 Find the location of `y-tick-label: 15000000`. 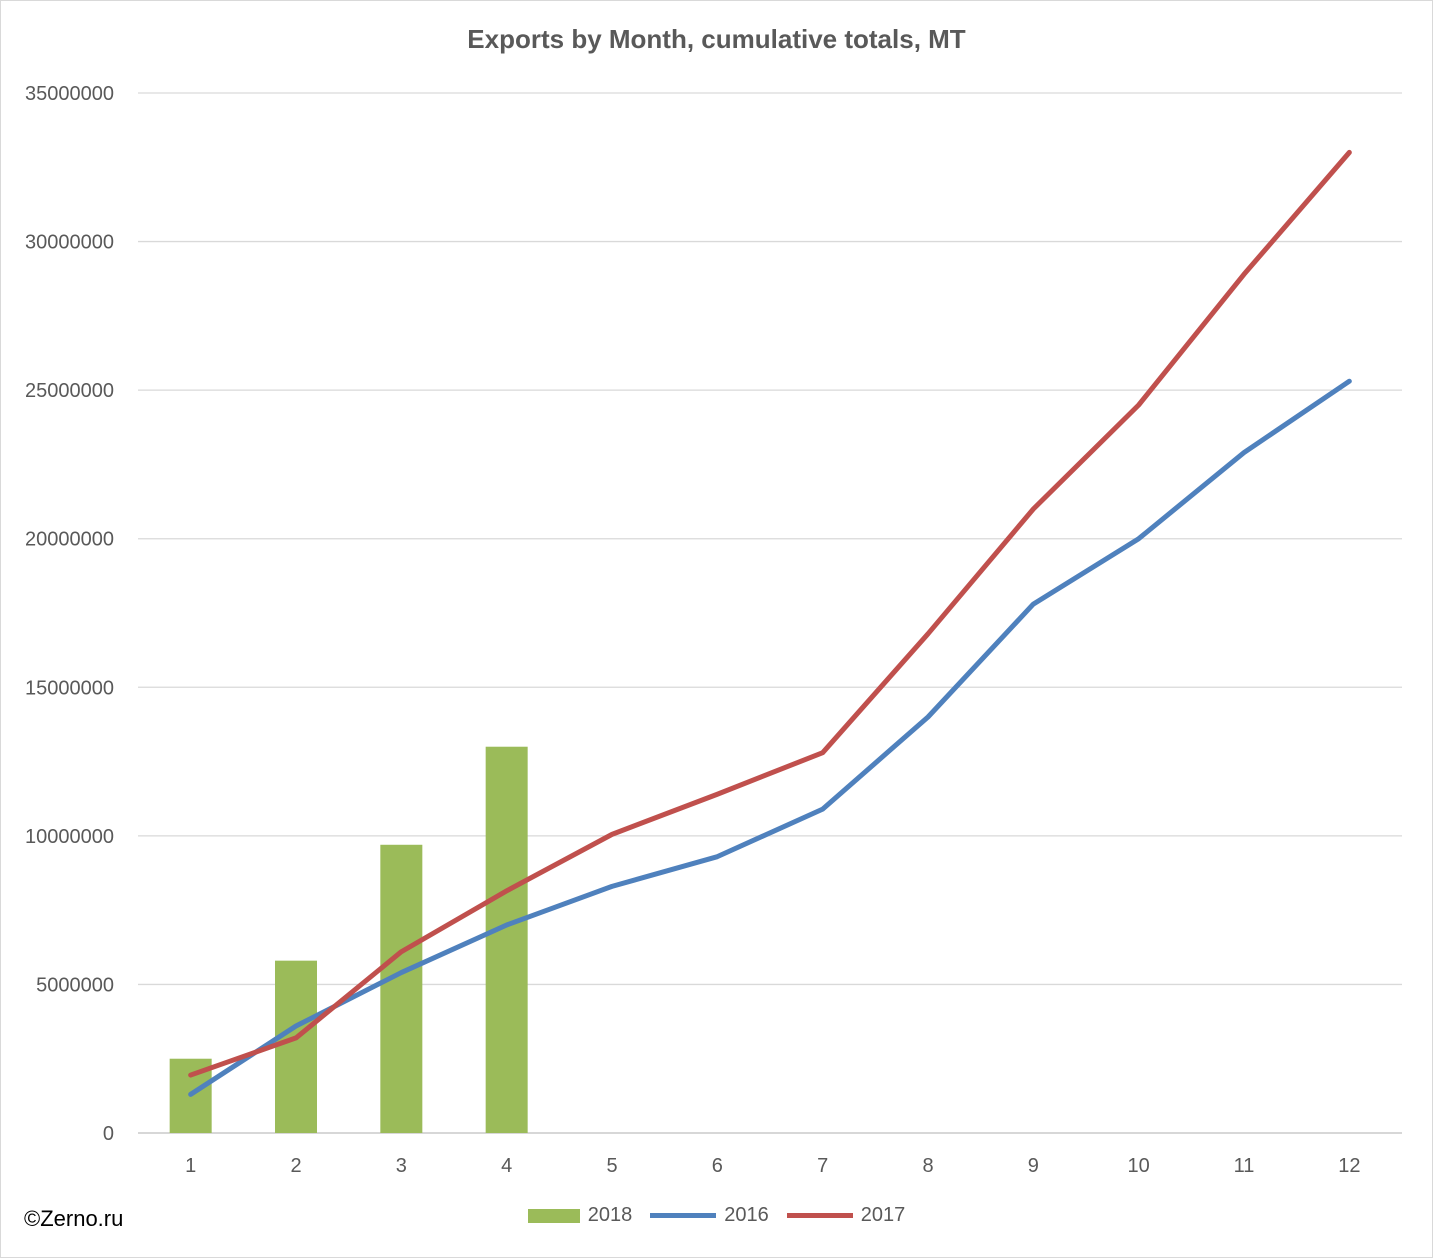

y-tick-label: 15000000 is located at coordinates (69, 688).